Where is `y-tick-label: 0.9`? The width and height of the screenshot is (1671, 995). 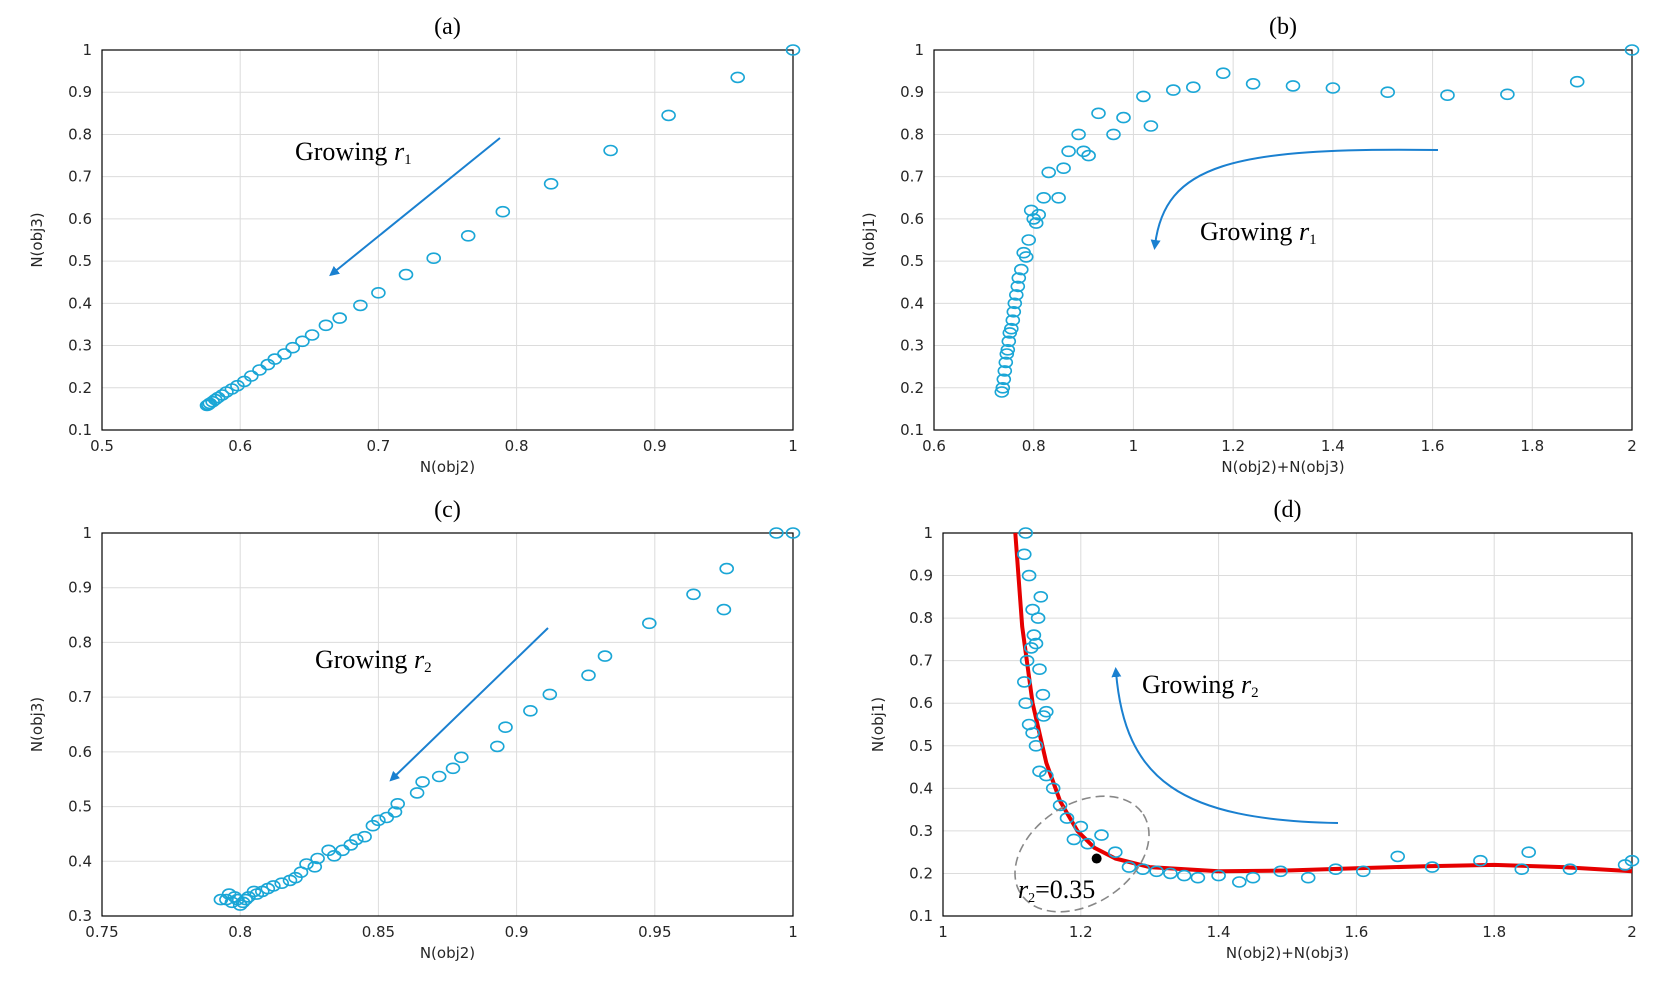
y-tick-label: 0.9 is located at coordinates (80, 588).